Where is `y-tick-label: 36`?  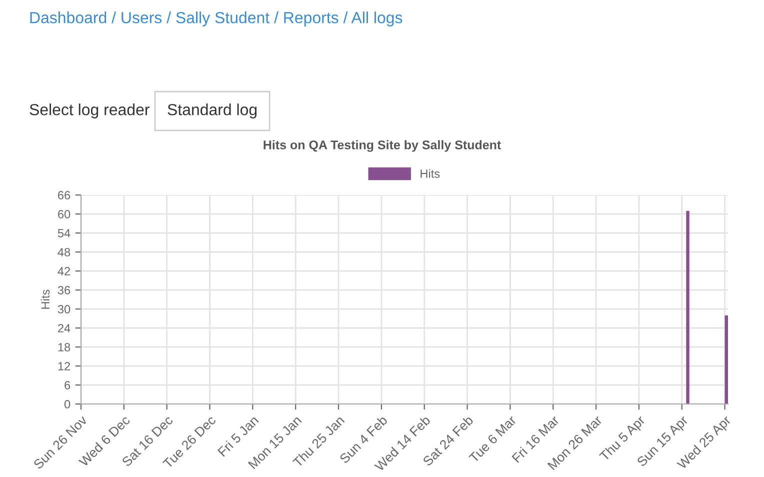 y-tick-label: 36 is located at coordinates (64, 290).